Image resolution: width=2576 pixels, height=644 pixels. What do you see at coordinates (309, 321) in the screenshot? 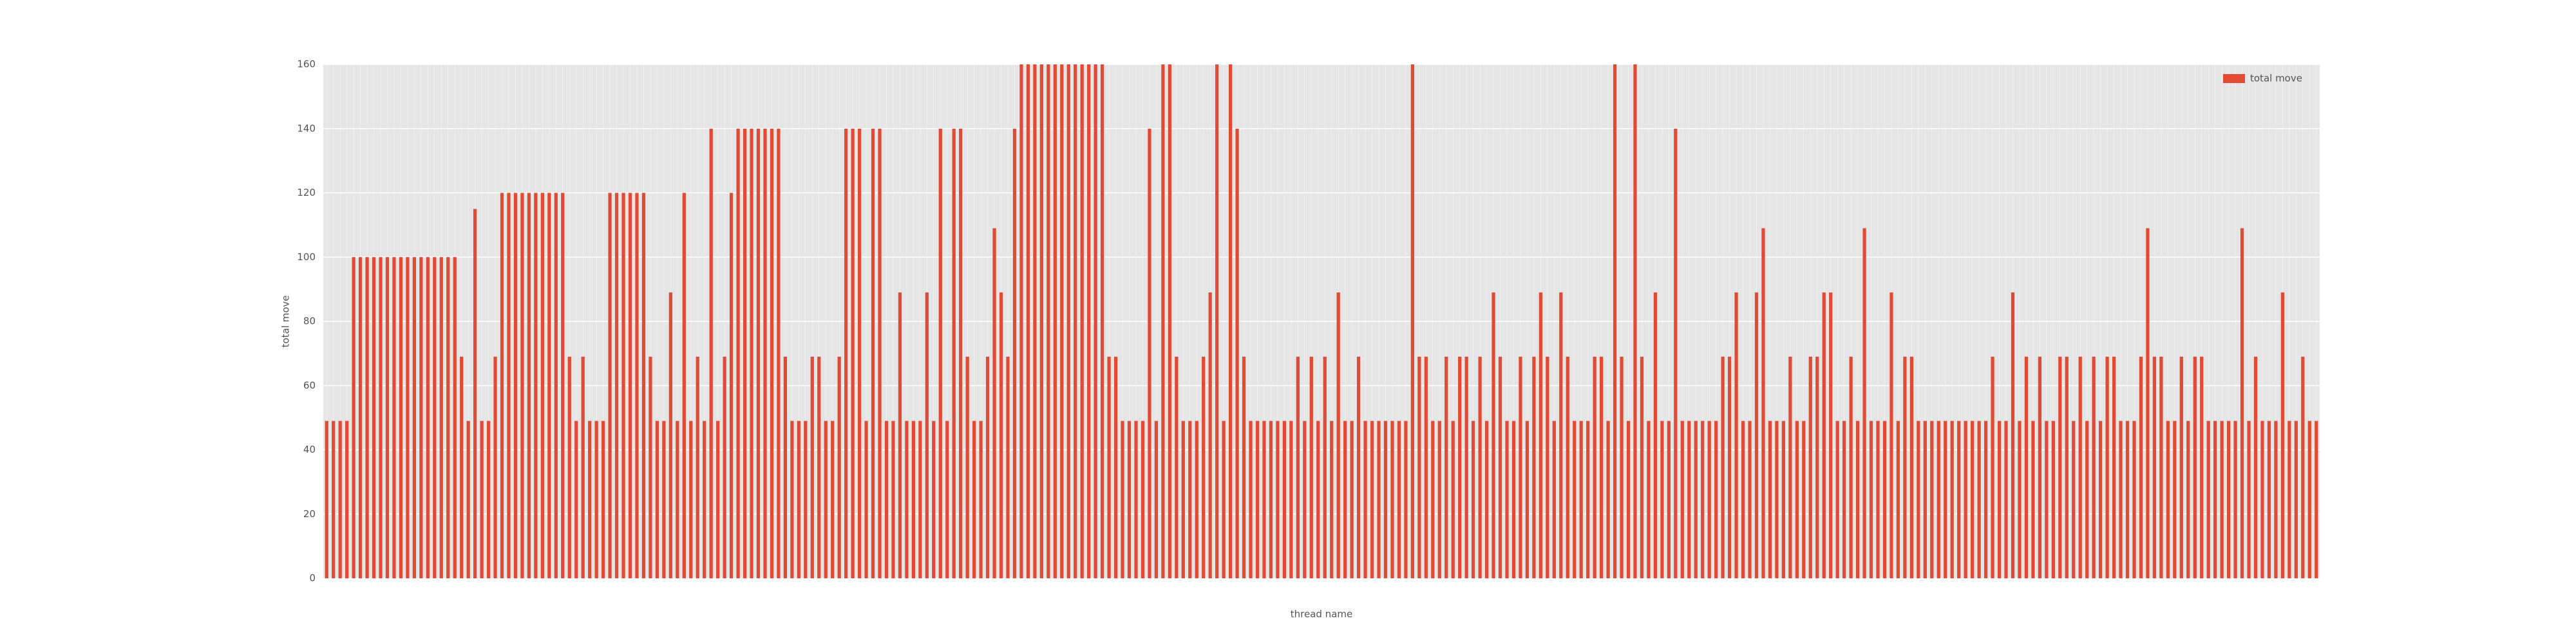
I see `y-tick-label: 80` at bounding box center [309, 321].